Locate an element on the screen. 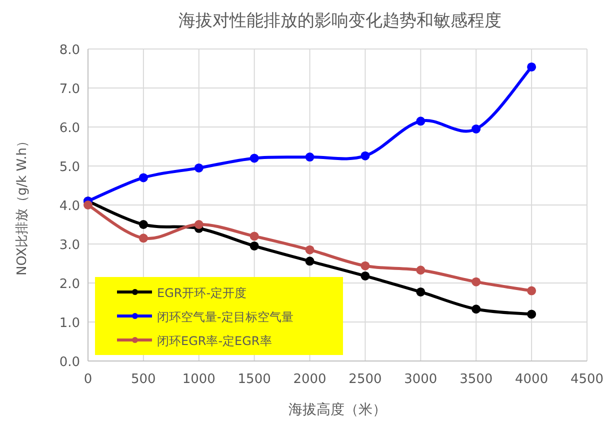 This screenshot has width=610, height=424. y-tick-label: 8.0 is located at coordinates (69, 50).